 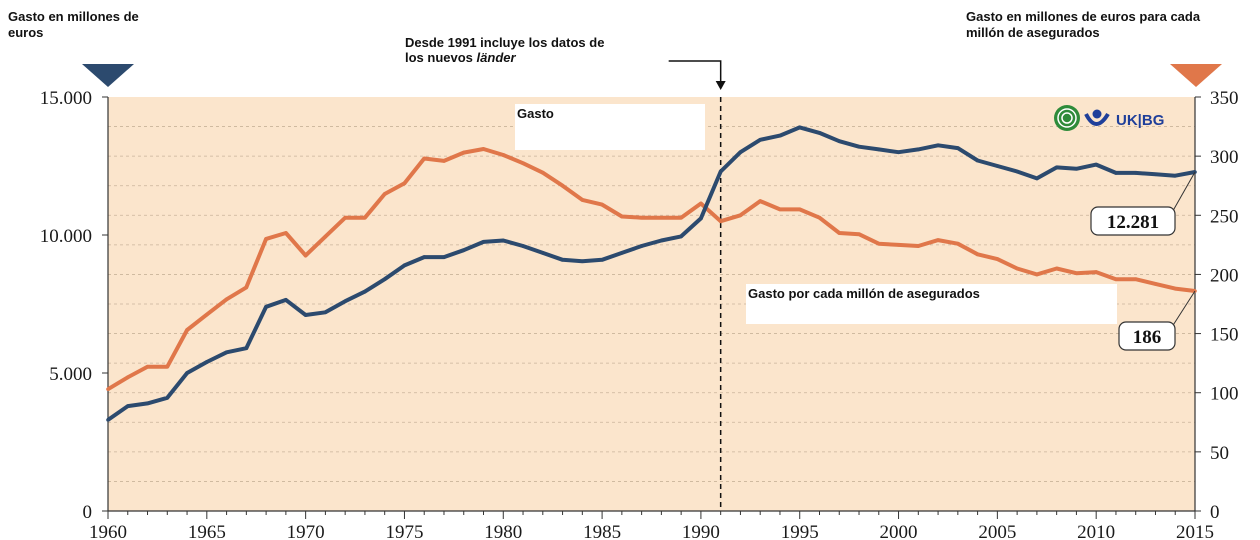 I want to click on y-left-tick-label: 15.000, so click(x=66, y=98).